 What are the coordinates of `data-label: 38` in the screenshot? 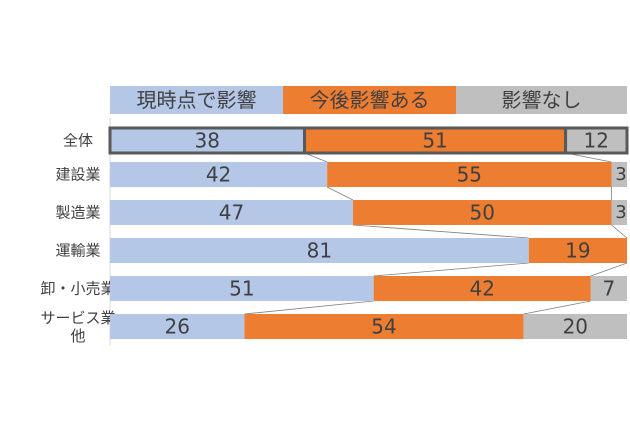 It's located at (207, 141).